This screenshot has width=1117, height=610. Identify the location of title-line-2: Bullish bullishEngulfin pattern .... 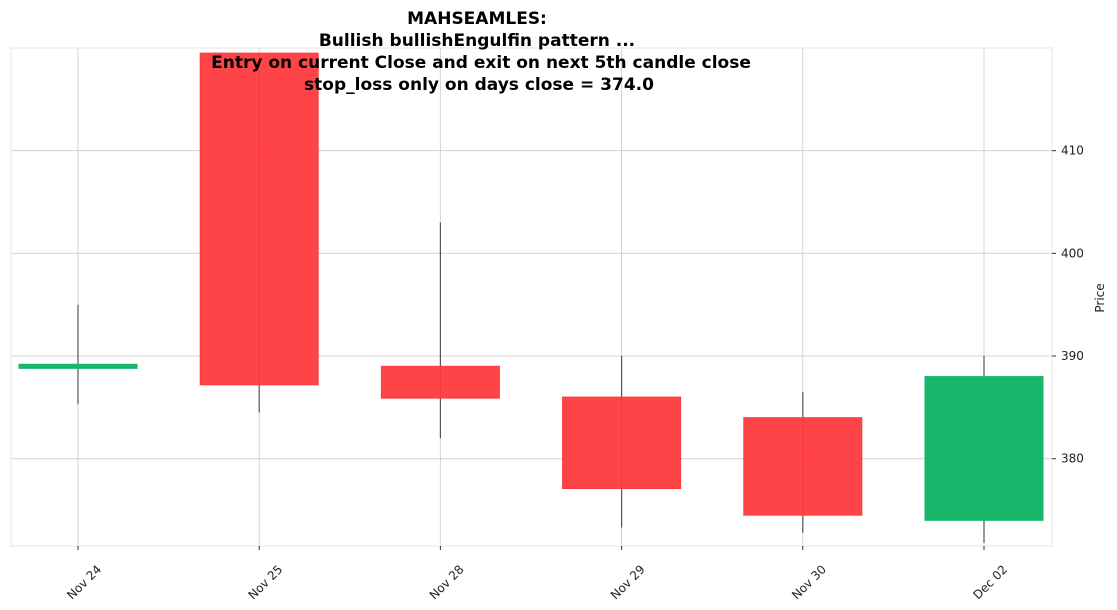
(477, 41).